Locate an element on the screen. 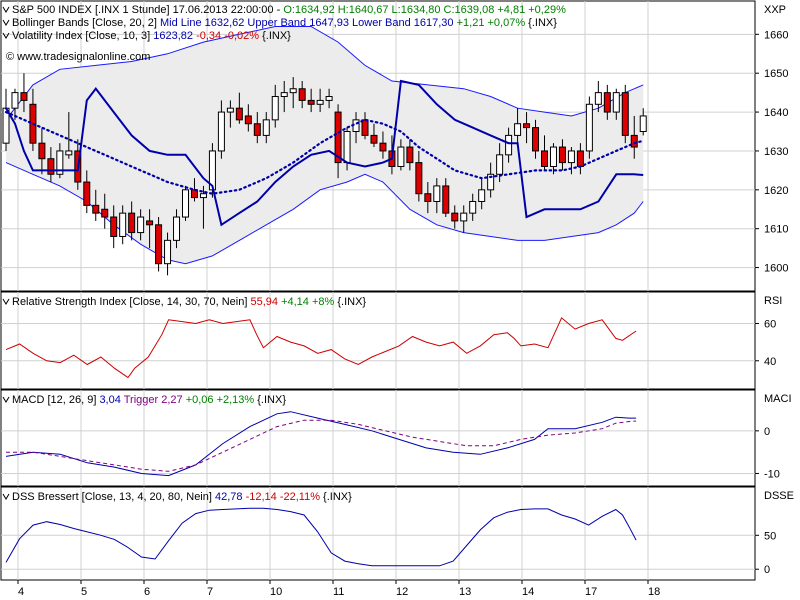 This screenshot has height=600, width=800. y-tick-label: 40 is located at coordinates (770, 362).